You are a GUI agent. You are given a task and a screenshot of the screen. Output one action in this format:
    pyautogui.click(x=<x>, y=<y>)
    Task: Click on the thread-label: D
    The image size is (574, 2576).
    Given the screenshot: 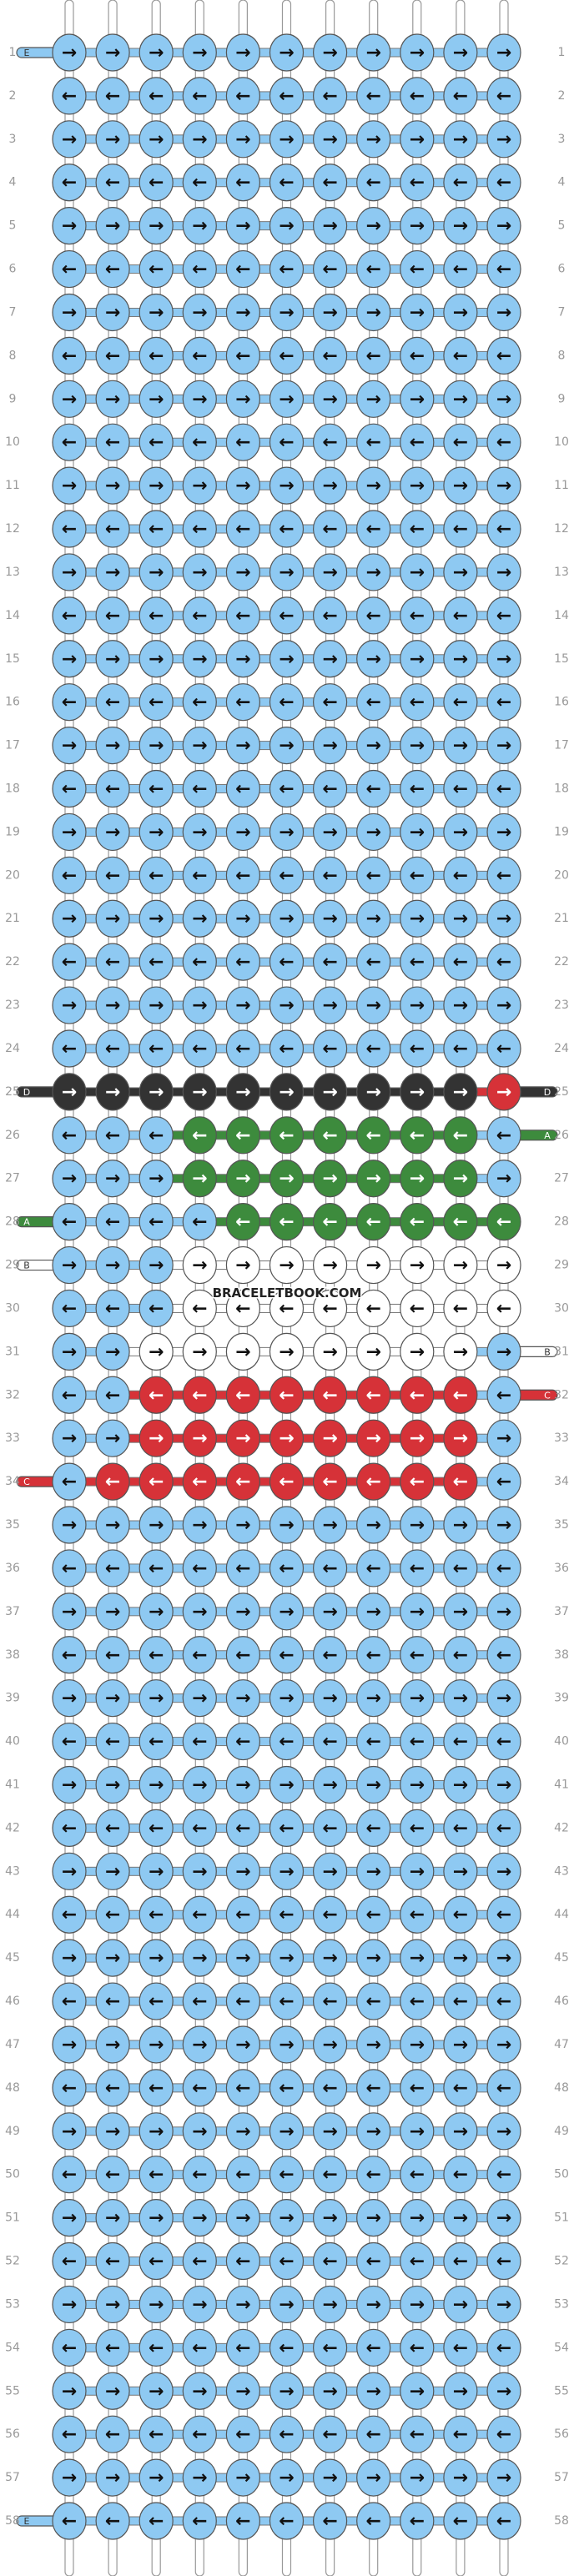 What is the action you would take?
    pyautogui.click(x=26, y=1092)
    